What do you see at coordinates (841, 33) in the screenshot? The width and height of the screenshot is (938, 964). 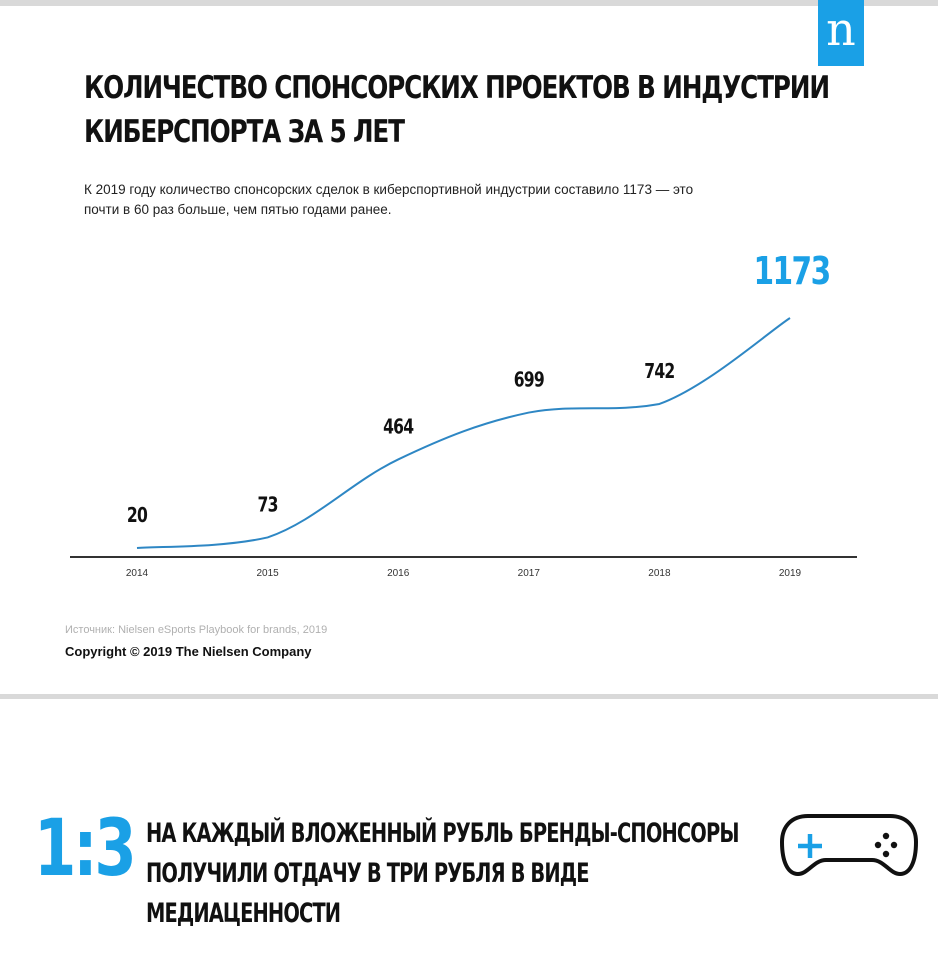 I see `nielsen-logo: n` at bounding box center [841, 33].